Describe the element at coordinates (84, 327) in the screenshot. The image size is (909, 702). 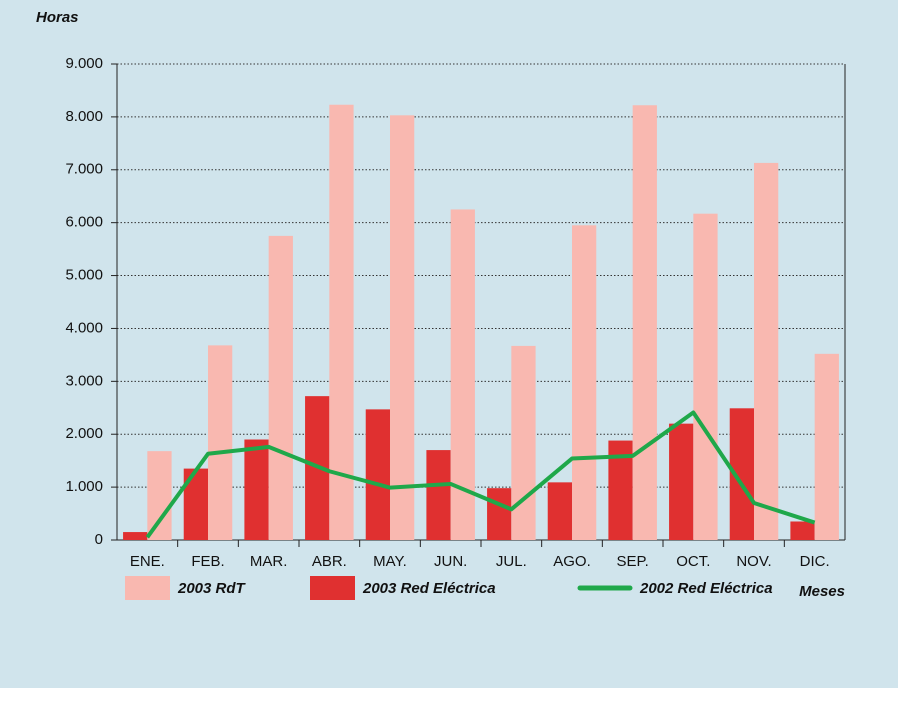
I see `y-tick-label: 4.000` at that location.